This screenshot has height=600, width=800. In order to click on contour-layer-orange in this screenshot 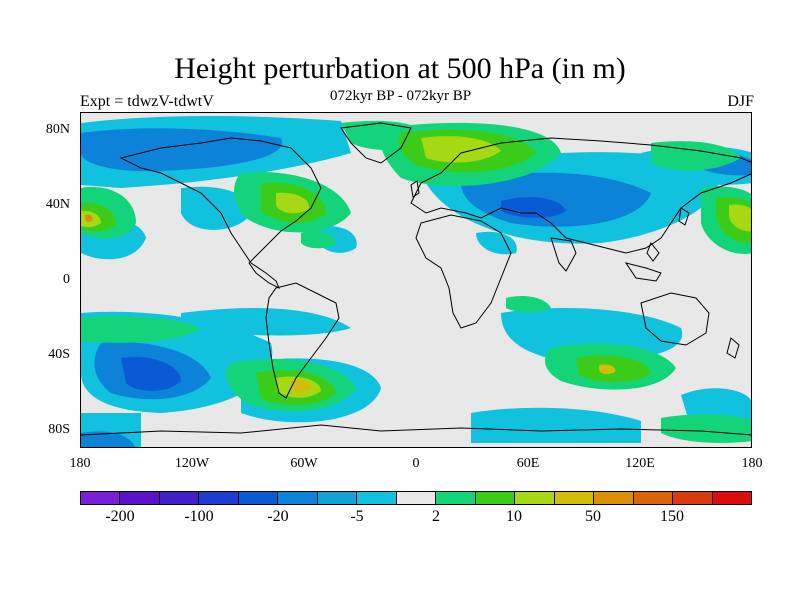, I will do `click(89, 218)`.